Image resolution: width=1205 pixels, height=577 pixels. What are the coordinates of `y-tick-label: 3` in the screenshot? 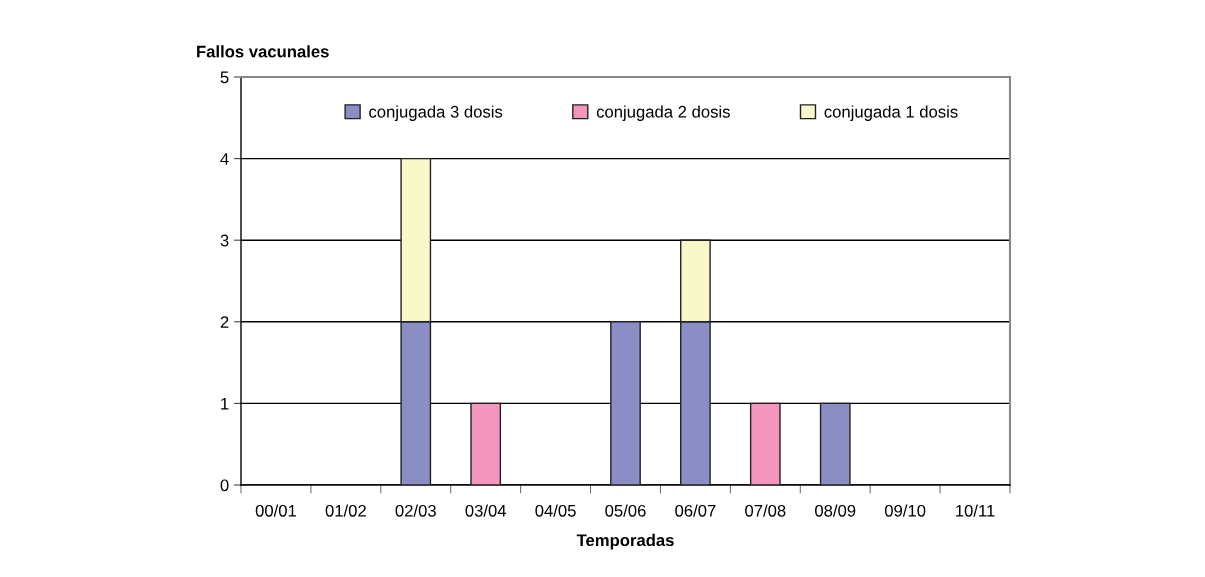 It's located at (224, 240).